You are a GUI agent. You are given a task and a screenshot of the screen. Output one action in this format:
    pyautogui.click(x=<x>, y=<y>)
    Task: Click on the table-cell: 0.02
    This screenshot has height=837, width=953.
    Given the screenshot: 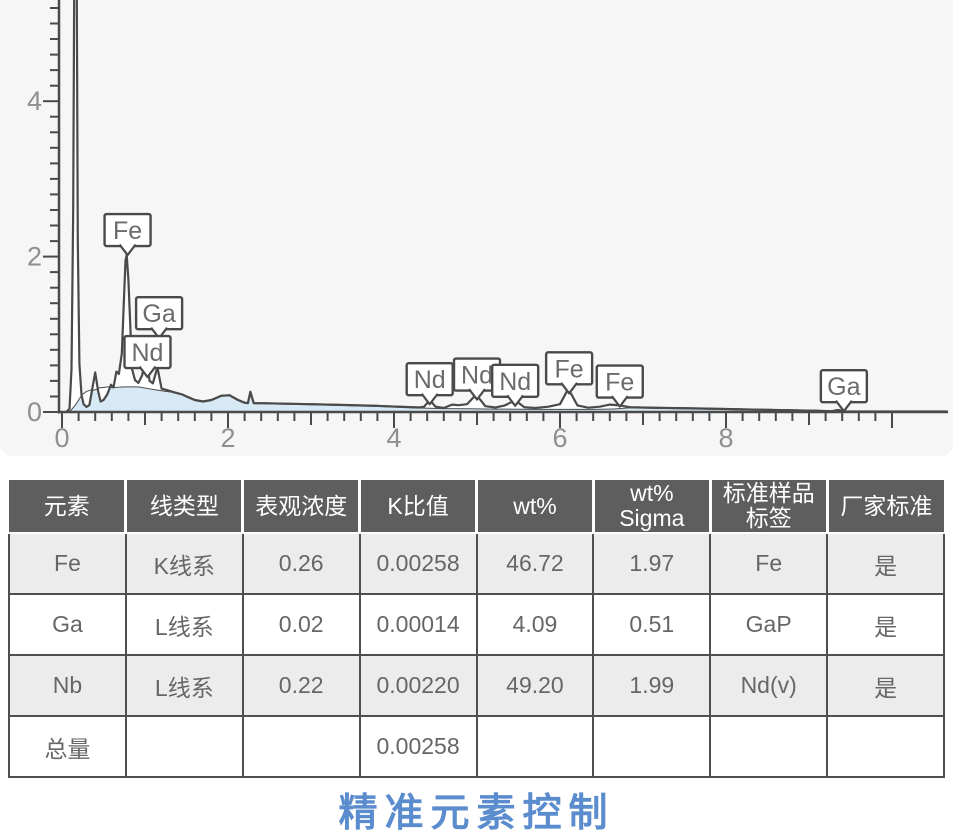 What is the action you would take?
    pyautogui.click(x=301, y=624)
    